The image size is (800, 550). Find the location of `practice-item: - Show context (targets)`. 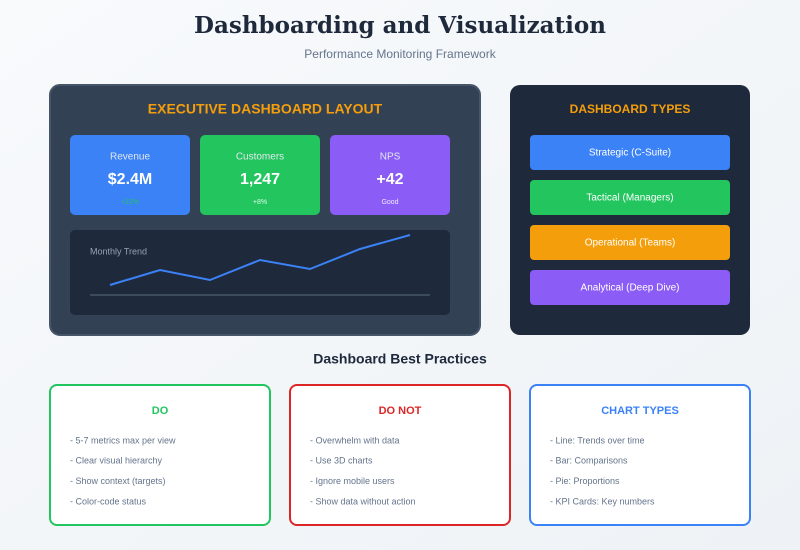

practice-item: - Show context (targets) is located at coordinates (118, 481).